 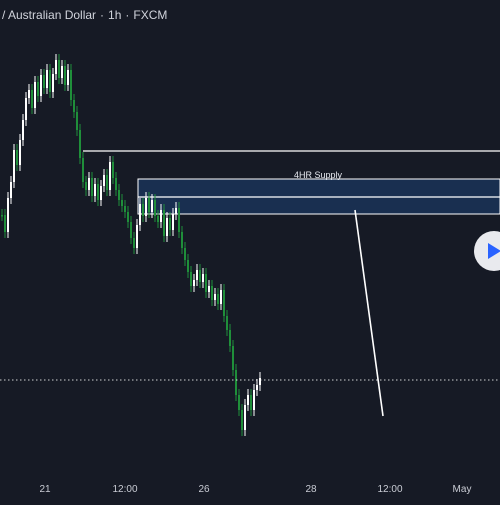 What do you see at coordinates (487, 251) in the screenshot?
I see `replay-play-button` at bounding box center [487, 251].